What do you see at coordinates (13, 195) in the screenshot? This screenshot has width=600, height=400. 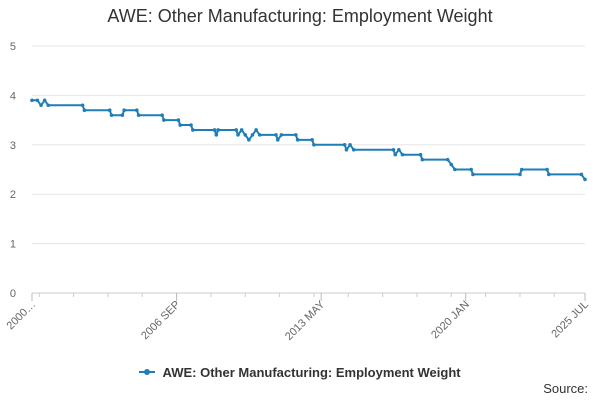 I see `y-tick-label: 2` at bounding box center [13, 195].